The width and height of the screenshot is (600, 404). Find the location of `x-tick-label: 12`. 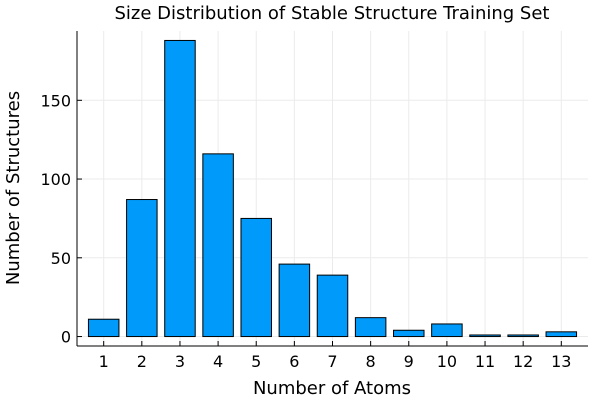

x-tick-label: 12 is located at coordinates (523, 361).